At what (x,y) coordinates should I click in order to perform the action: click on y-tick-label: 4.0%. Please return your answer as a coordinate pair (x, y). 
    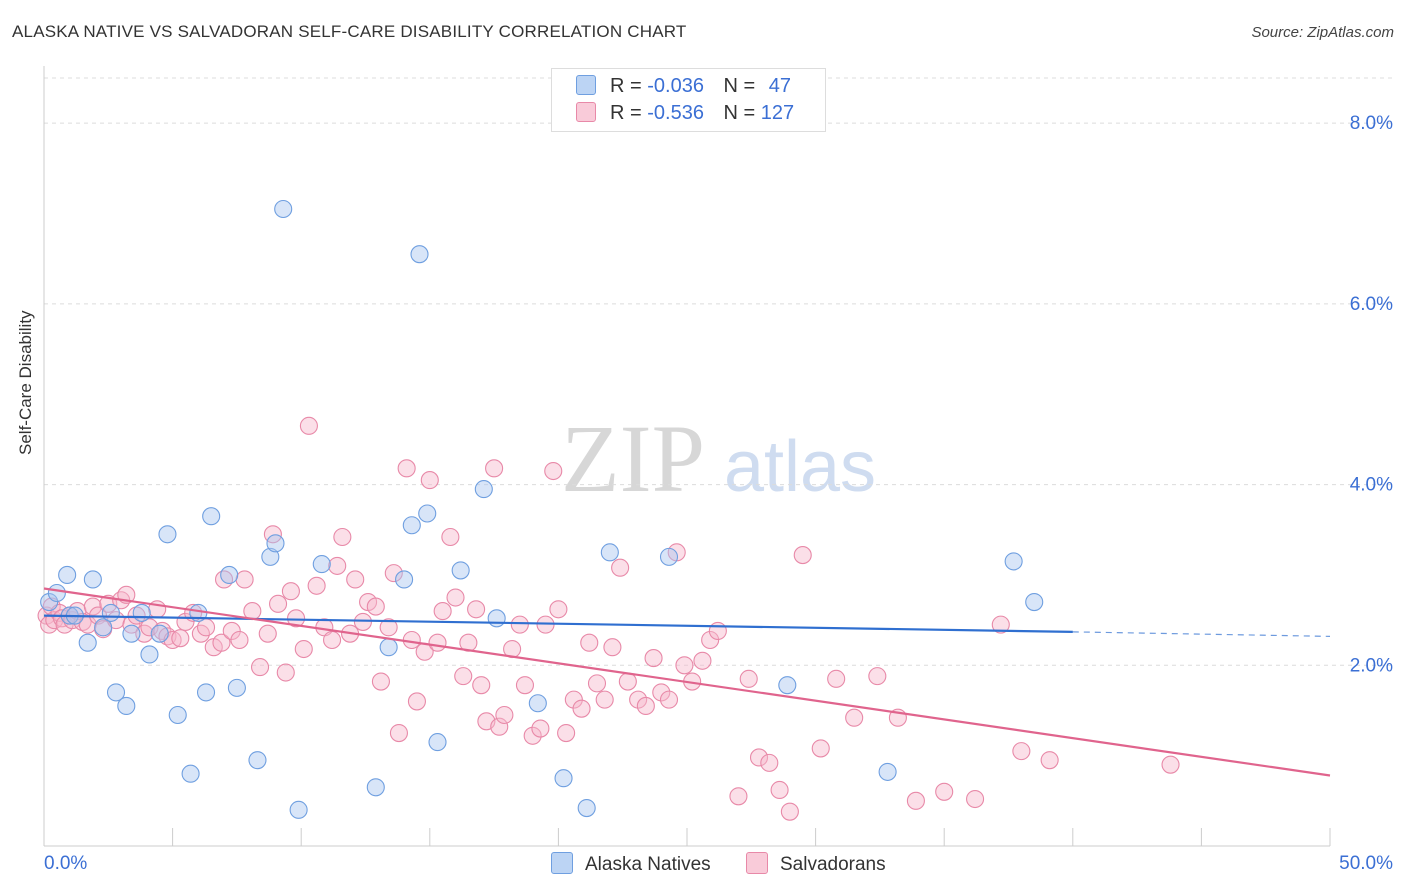
    Looking at the image, I should click on (1371, 485).